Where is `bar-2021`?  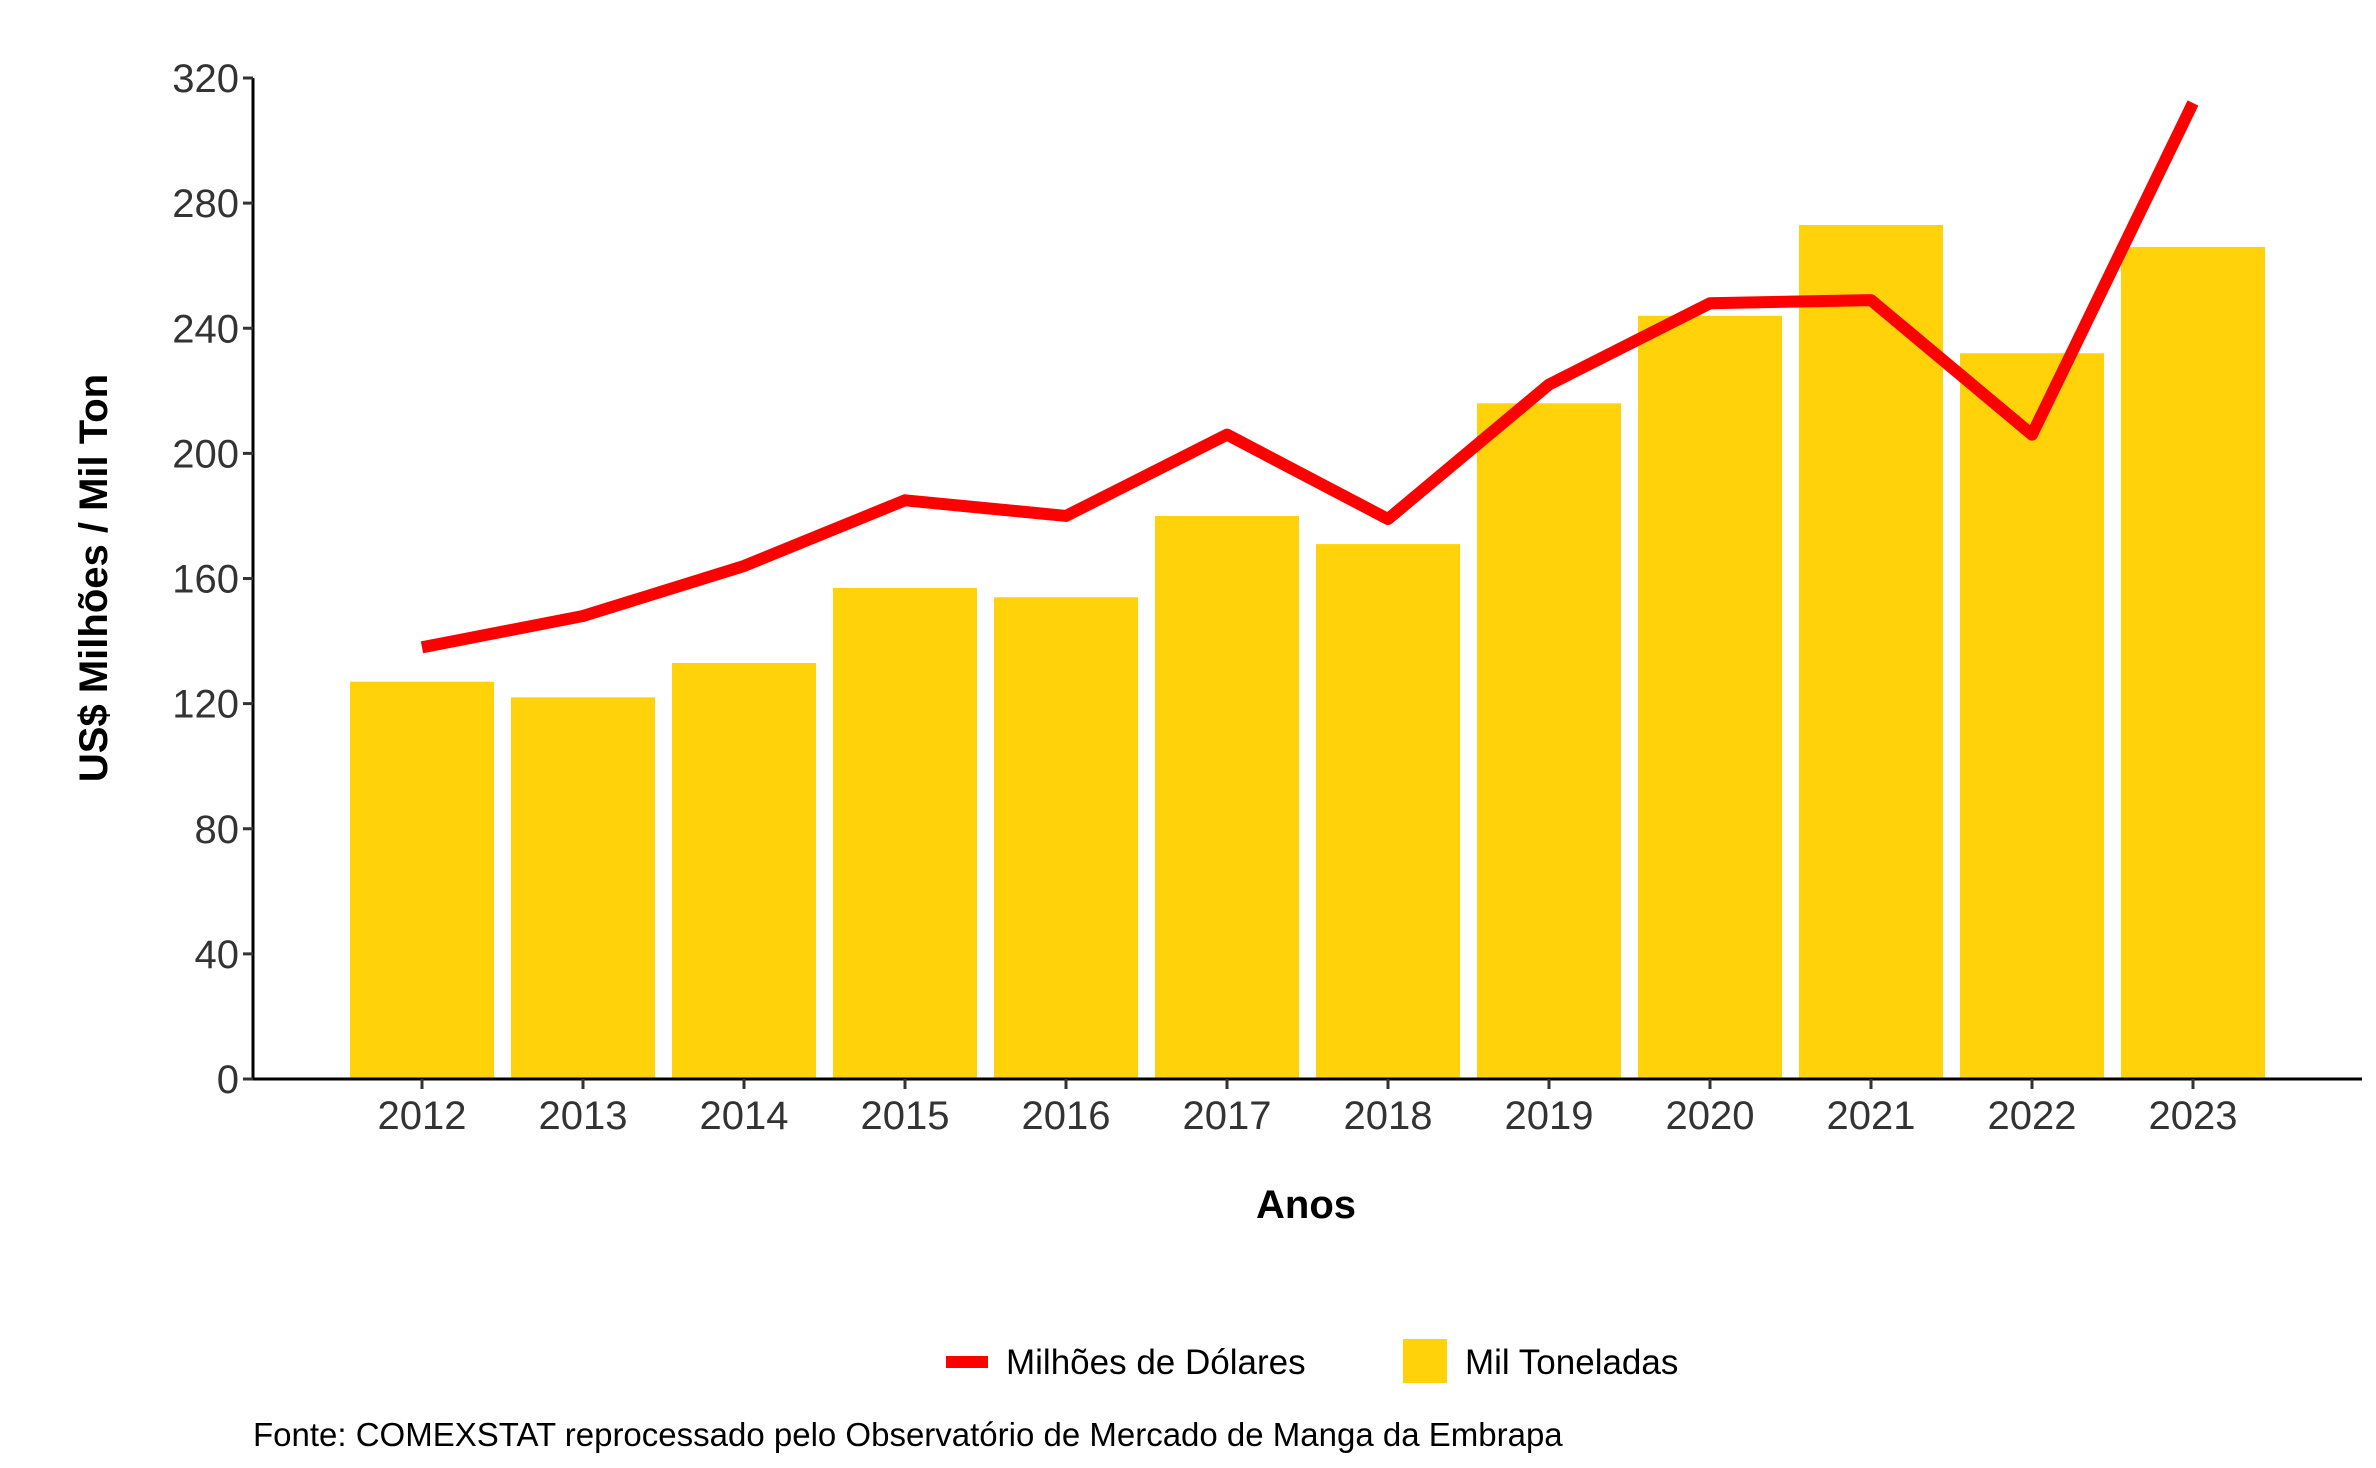 bar-2021 is located at coordinates (1871, 652).